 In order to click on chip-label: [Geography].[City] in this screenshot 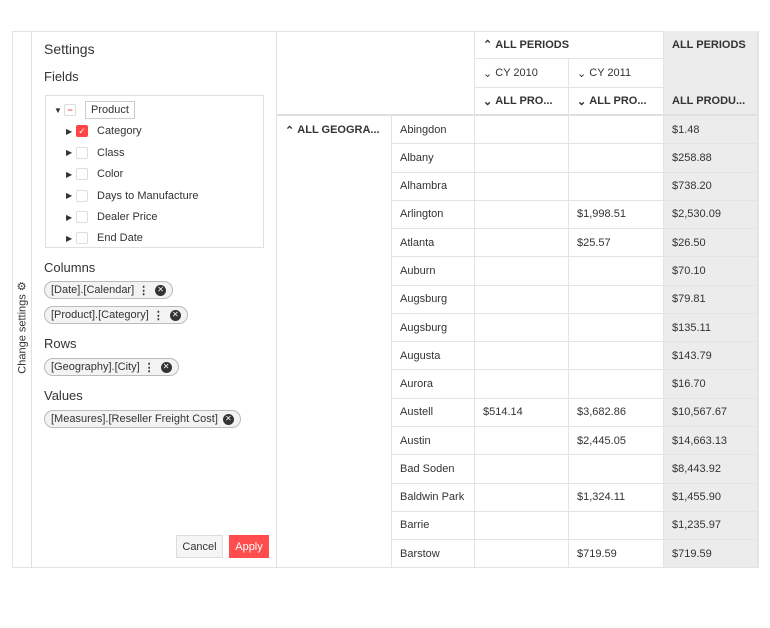, I will do `click(95, 367)`.